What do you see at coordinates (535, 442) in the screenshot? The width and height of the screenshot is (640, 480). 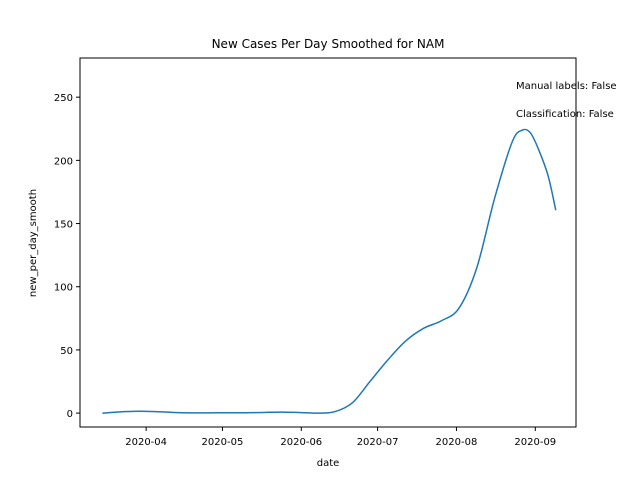 I see `x-tick-label: 2020-09` at bounding box center [535, 442].